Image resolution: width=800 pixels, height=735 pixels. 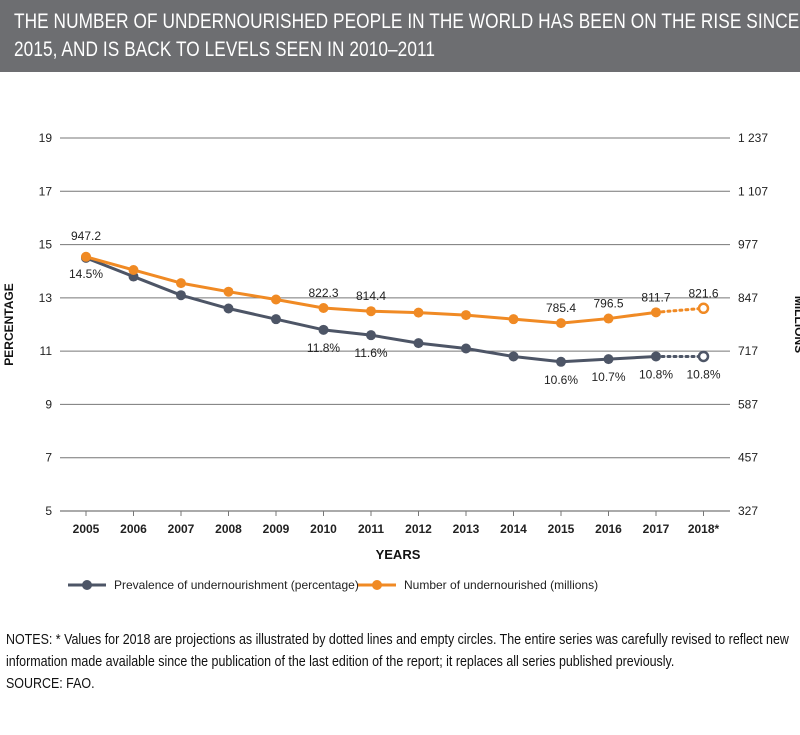 I want to click on x-tick-label: 2010, so click(x=323, y=529).